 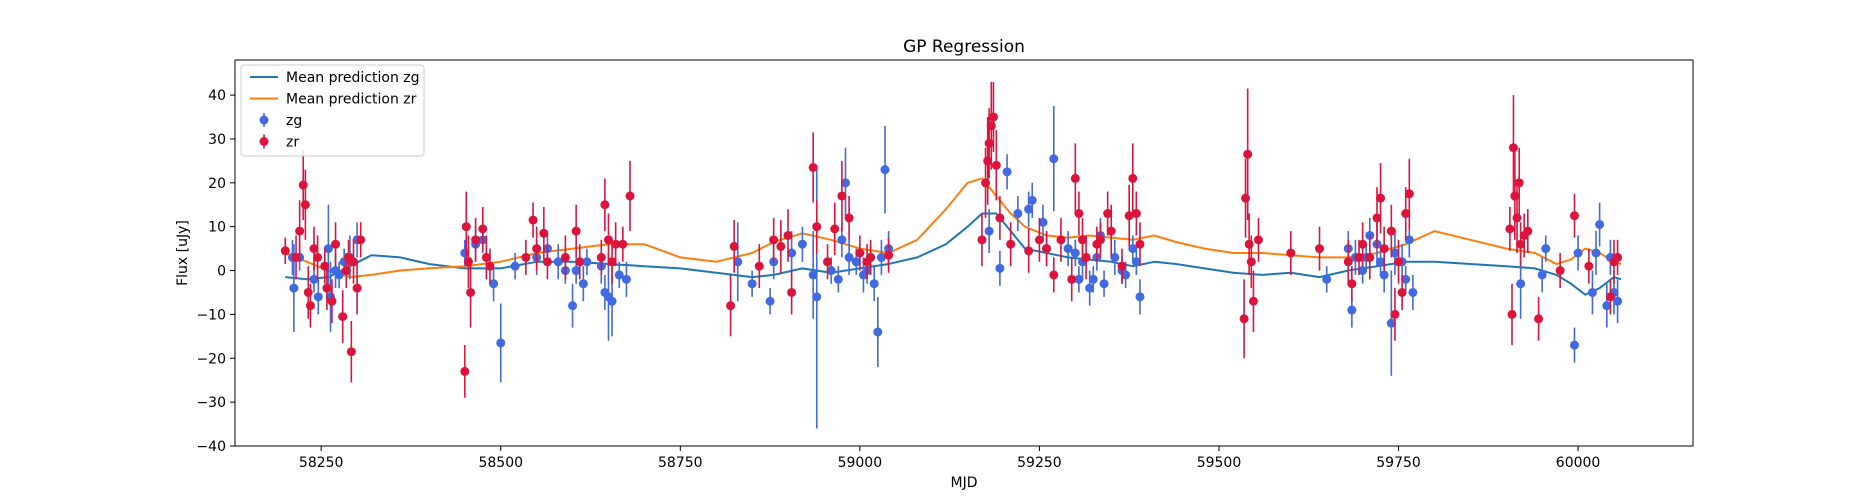 I want to click on y-tick-label: 10, so click(x=217, y=228).